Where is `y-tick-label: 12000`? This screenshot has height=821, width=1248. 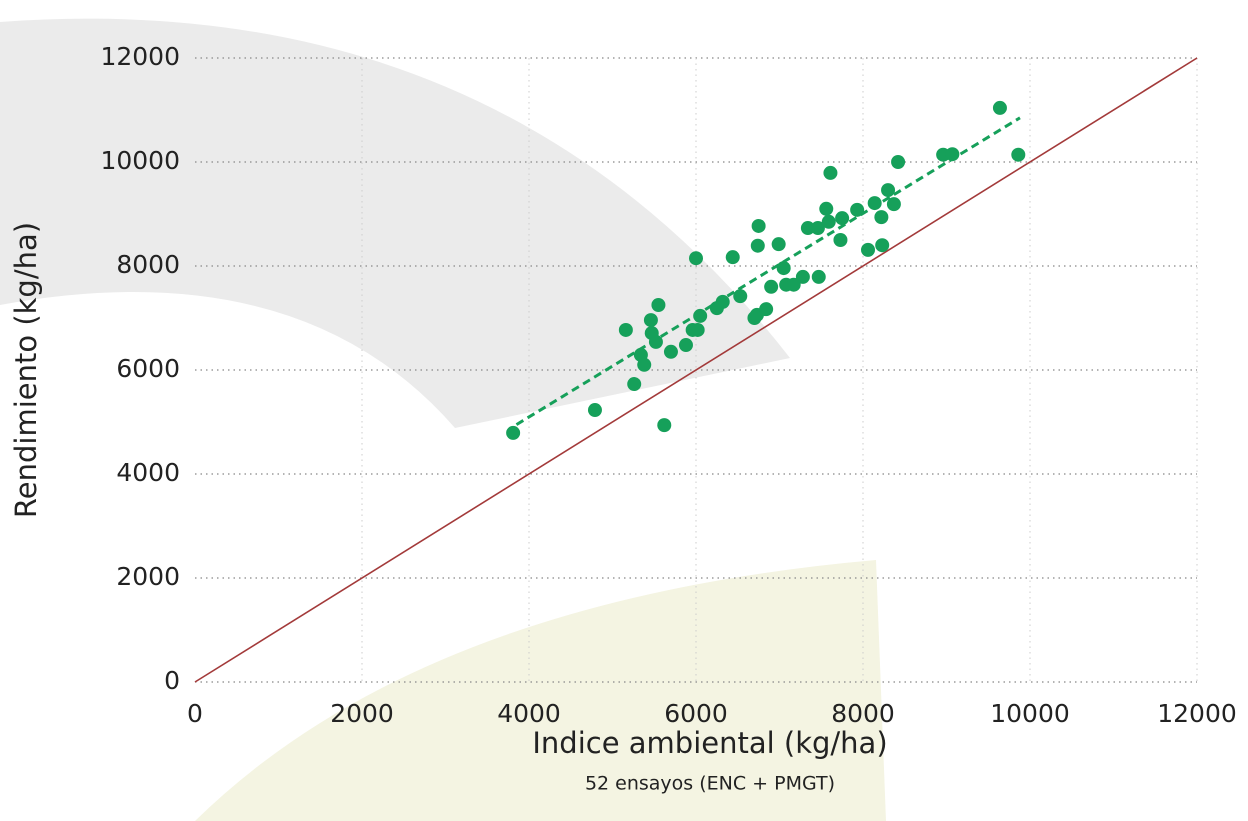
y-tick-label: 12000 is located at coordinates (140, 56).